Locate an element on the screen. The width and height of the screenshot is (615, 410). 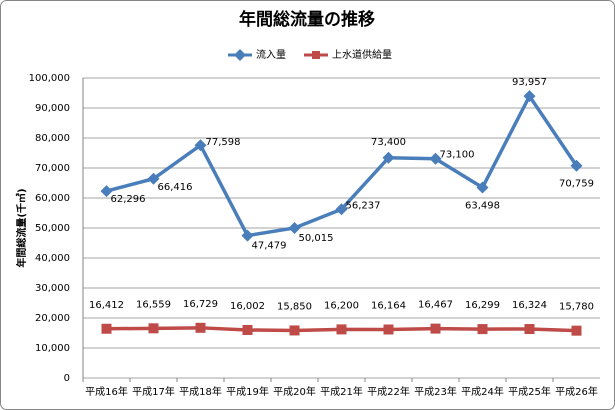
y-tick-label: 90,000 is located at coordinates (52, 108).